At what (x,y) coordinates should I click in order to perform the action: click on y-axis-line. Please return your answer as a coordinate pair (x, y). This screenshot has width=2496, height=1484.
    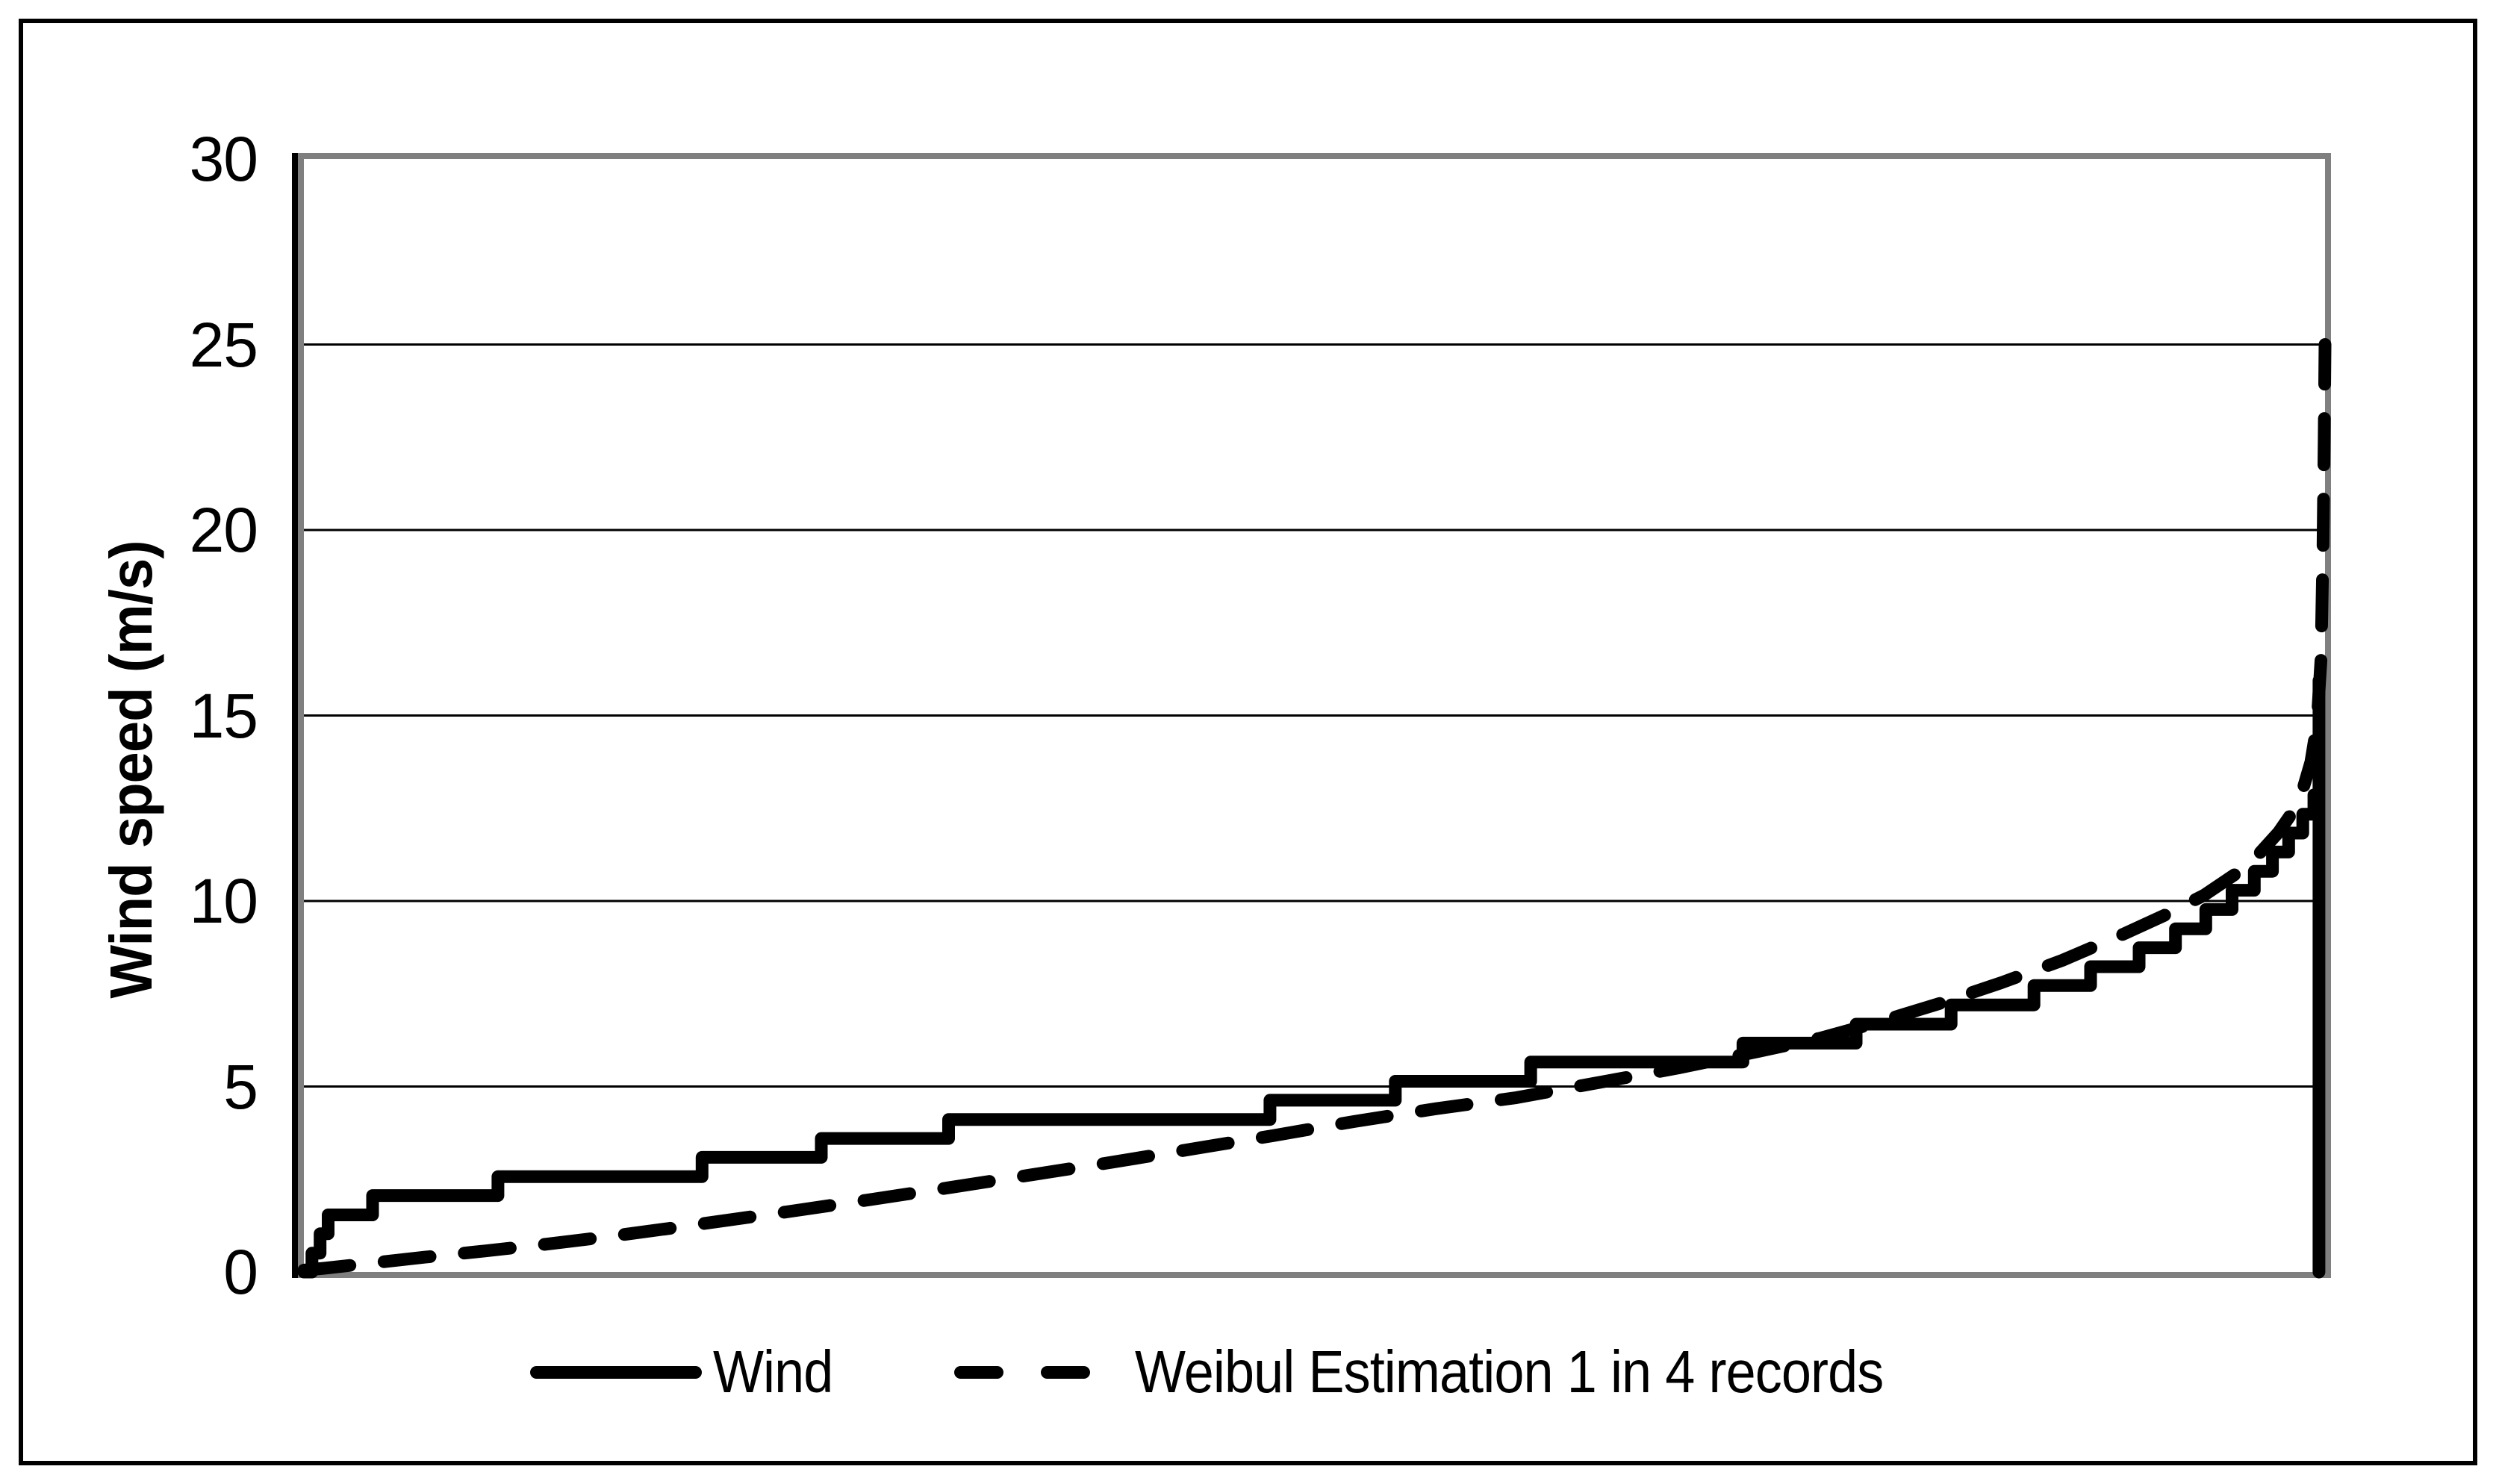
    Looking at the image, I should click on (295, 715).